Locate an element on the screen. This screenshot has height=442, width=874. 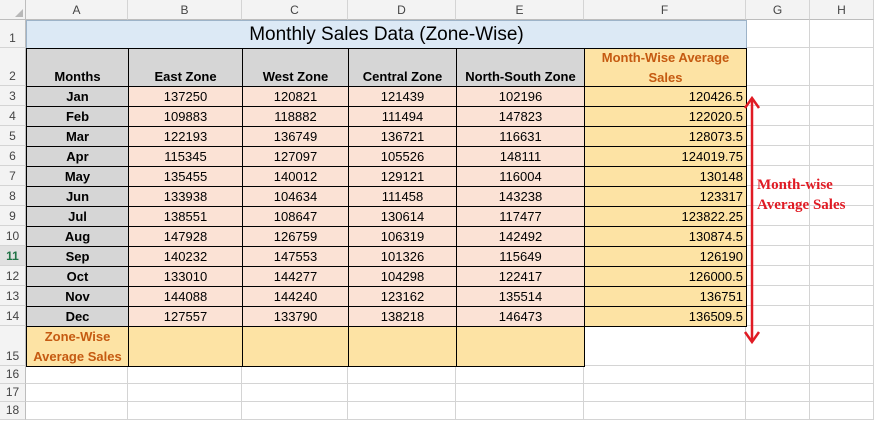
sales-value-cell: 148111 is located at coordinates (520, 156).